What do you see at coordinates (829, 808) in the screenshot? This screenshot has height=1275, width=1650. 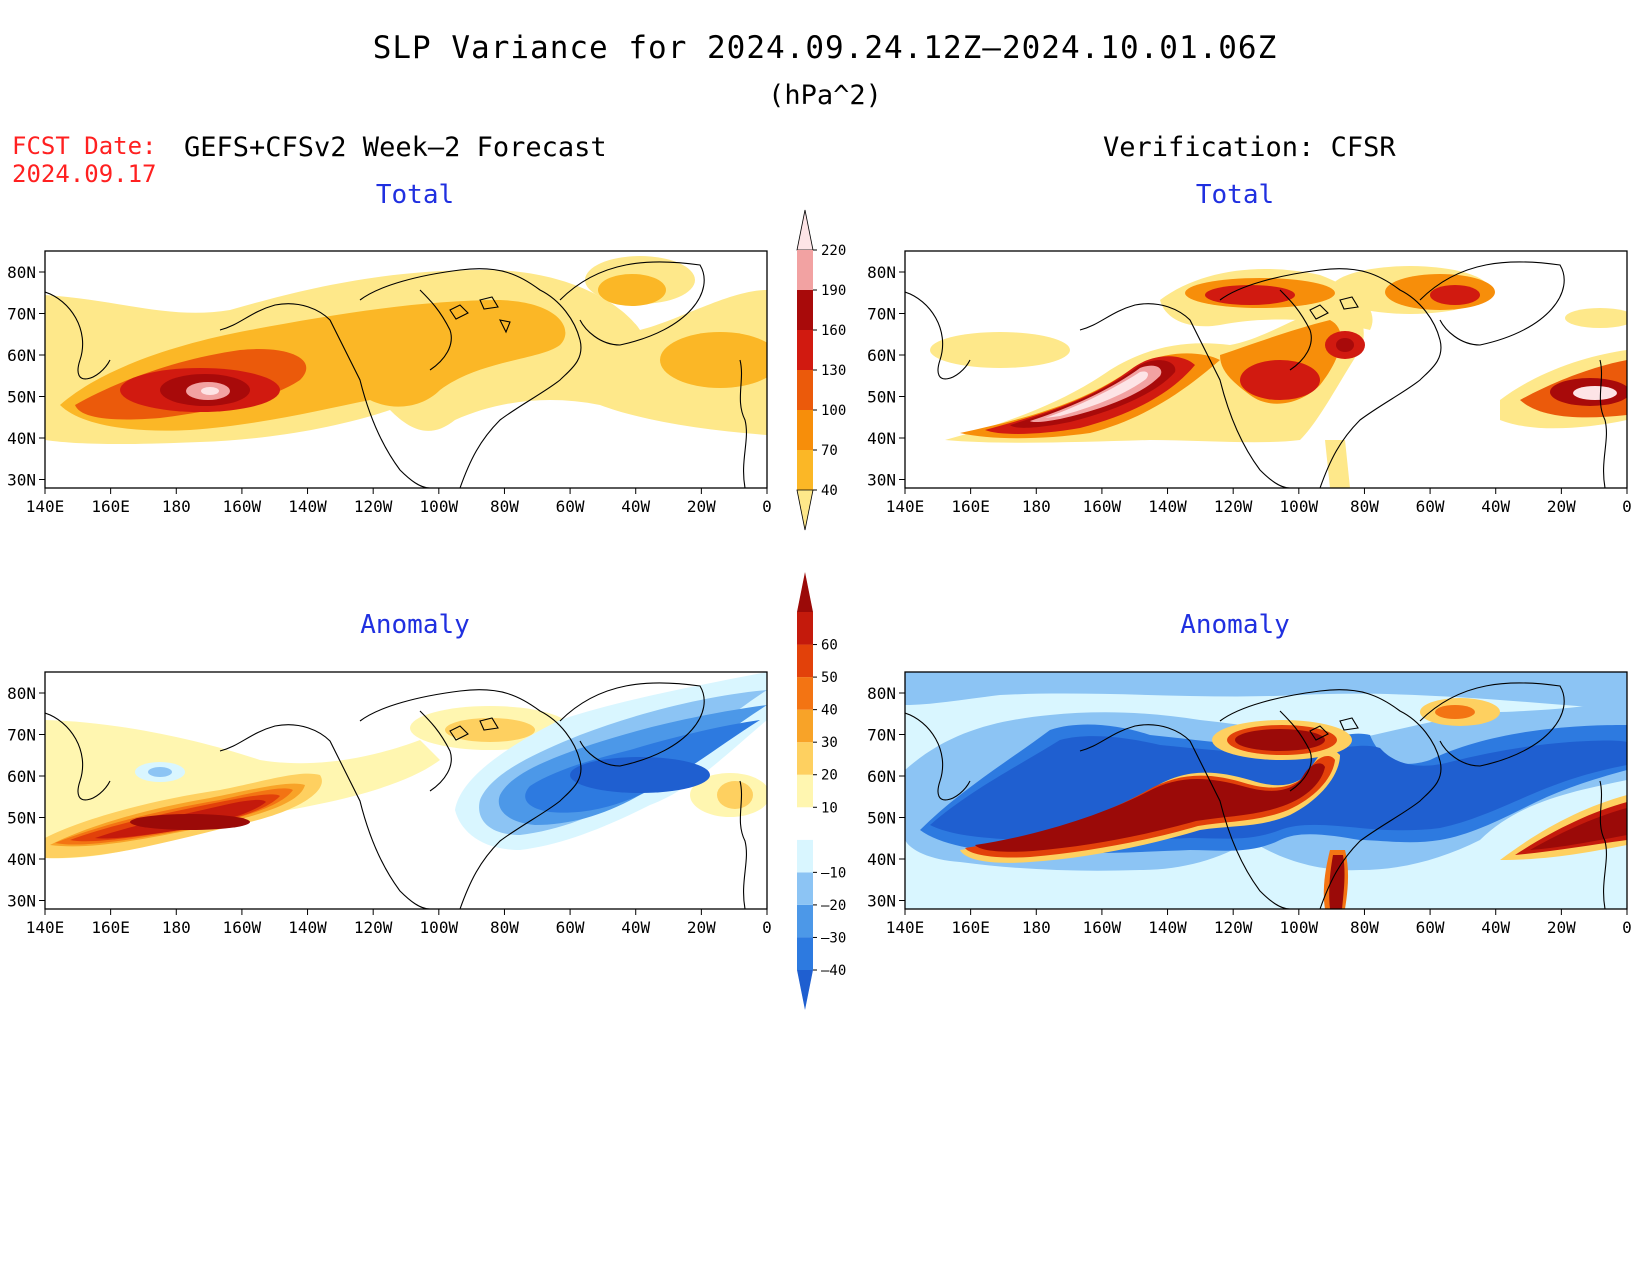 I see `colorbar-anomaly-label: 10` at bounding box center [829, 808].